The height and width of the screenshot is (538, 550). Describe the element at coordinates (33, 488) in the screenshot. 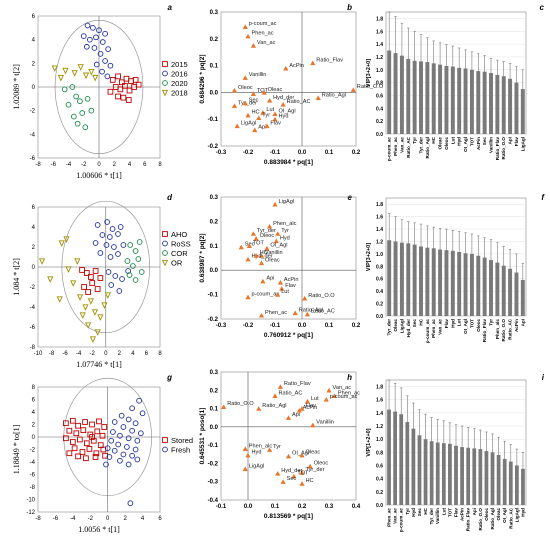

I see `y-tick-label: -8` at that location.